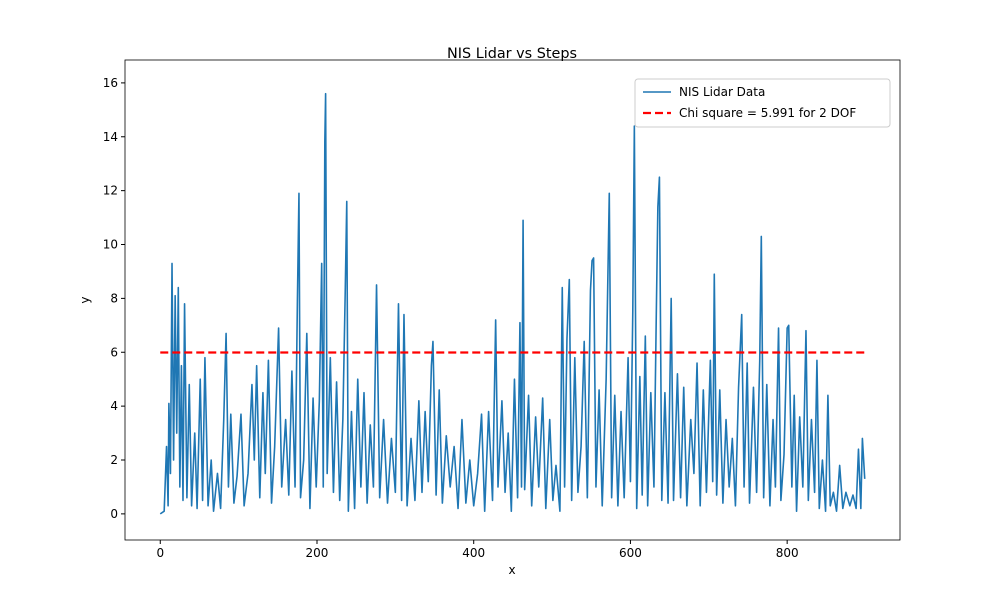 The width and height of the screenshot is (1000, 604). I want to click on y-tick-label: 12, so click(110, 191).